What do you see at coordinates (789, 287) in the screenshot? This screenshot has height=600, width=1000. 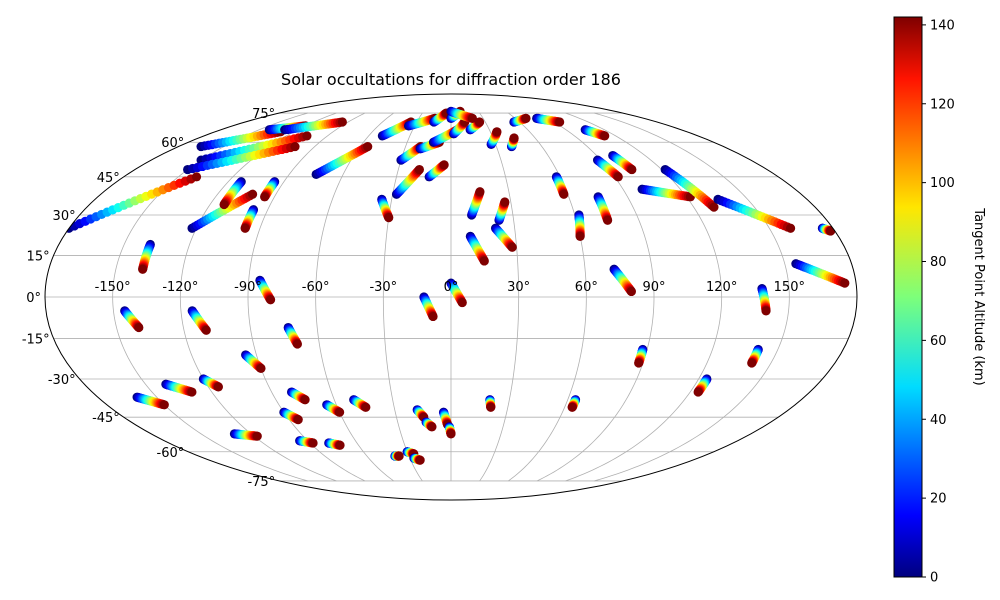 I see `longitude-tick-label: 150°` at bounding box center [789, 287].